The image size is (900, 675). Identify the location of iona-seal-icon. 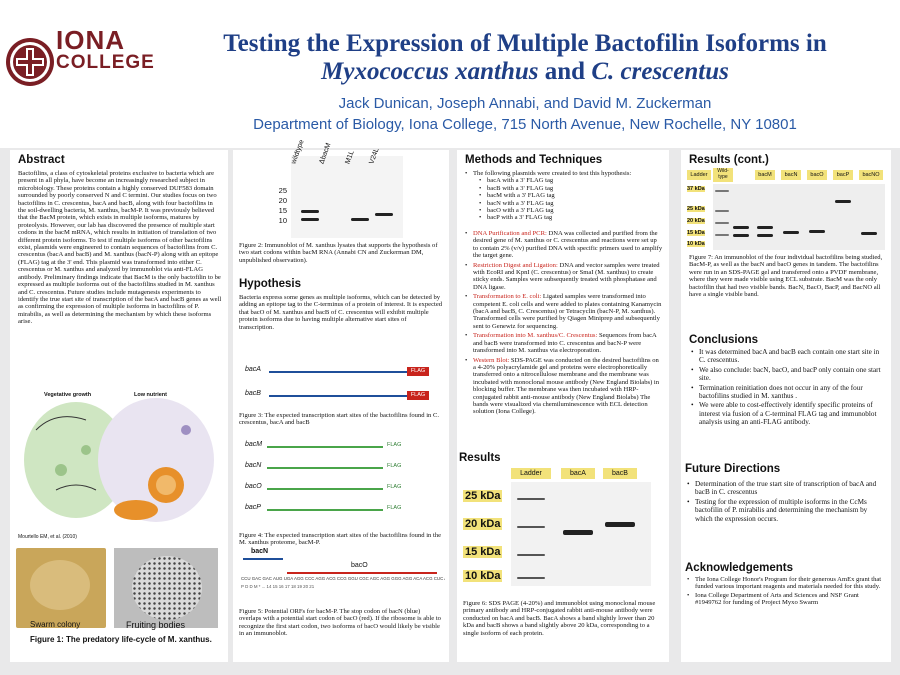
(30, 62).